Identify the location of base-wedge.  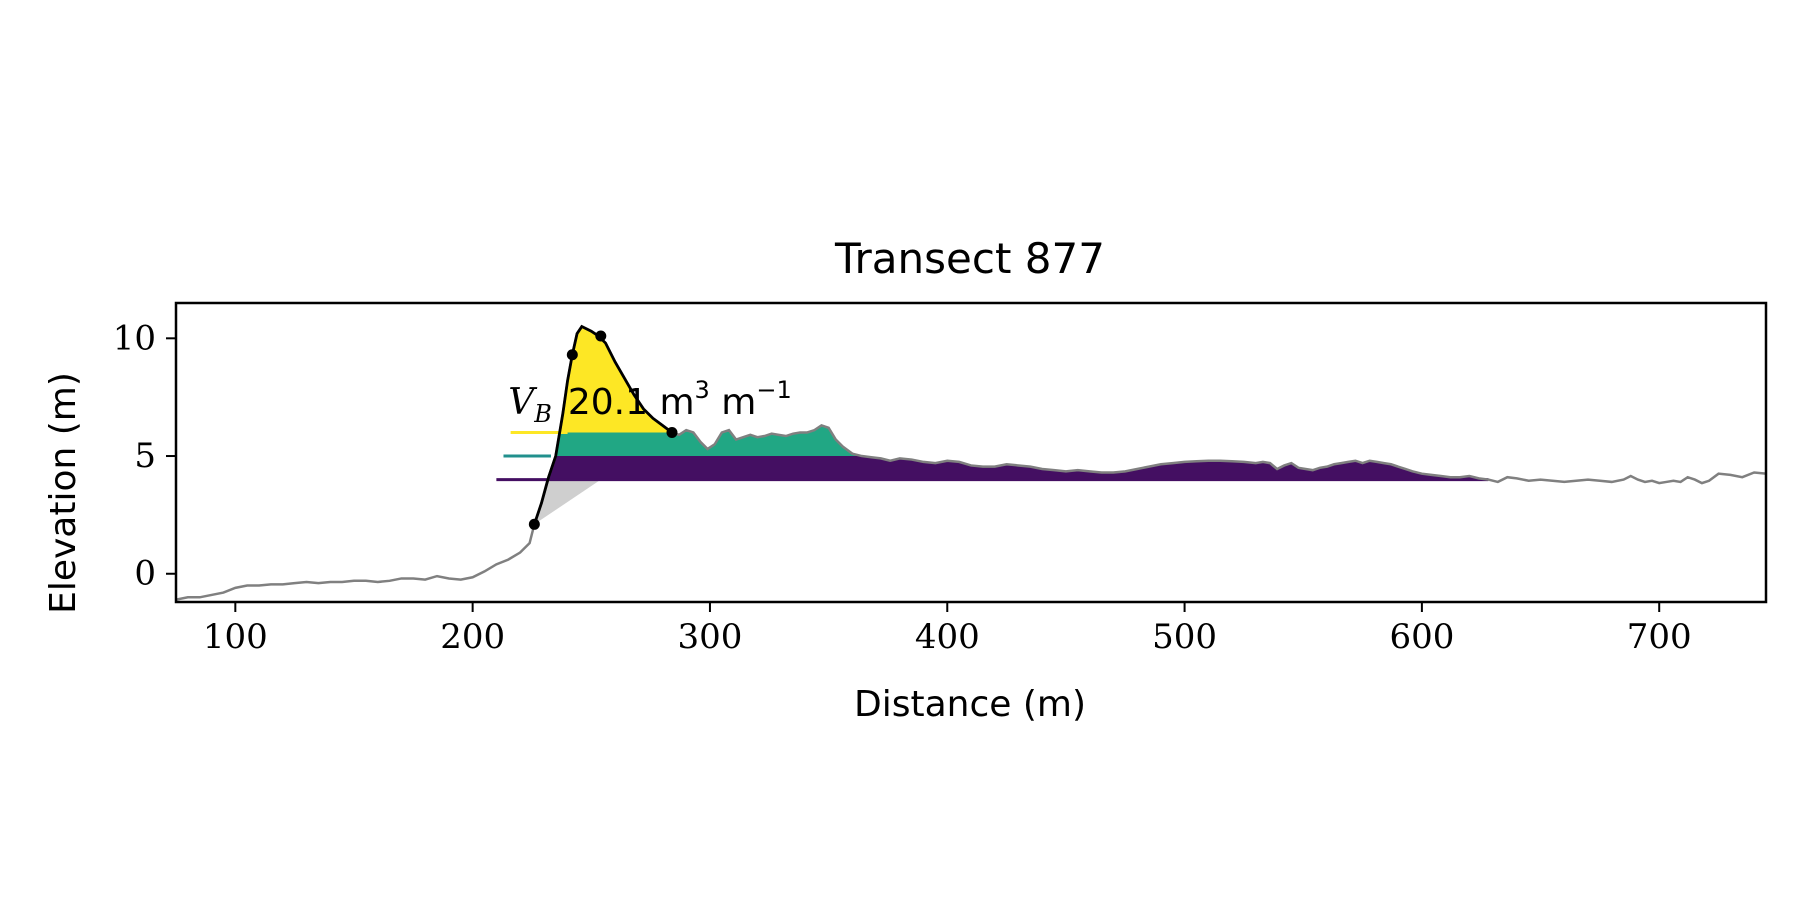
(567, 502).